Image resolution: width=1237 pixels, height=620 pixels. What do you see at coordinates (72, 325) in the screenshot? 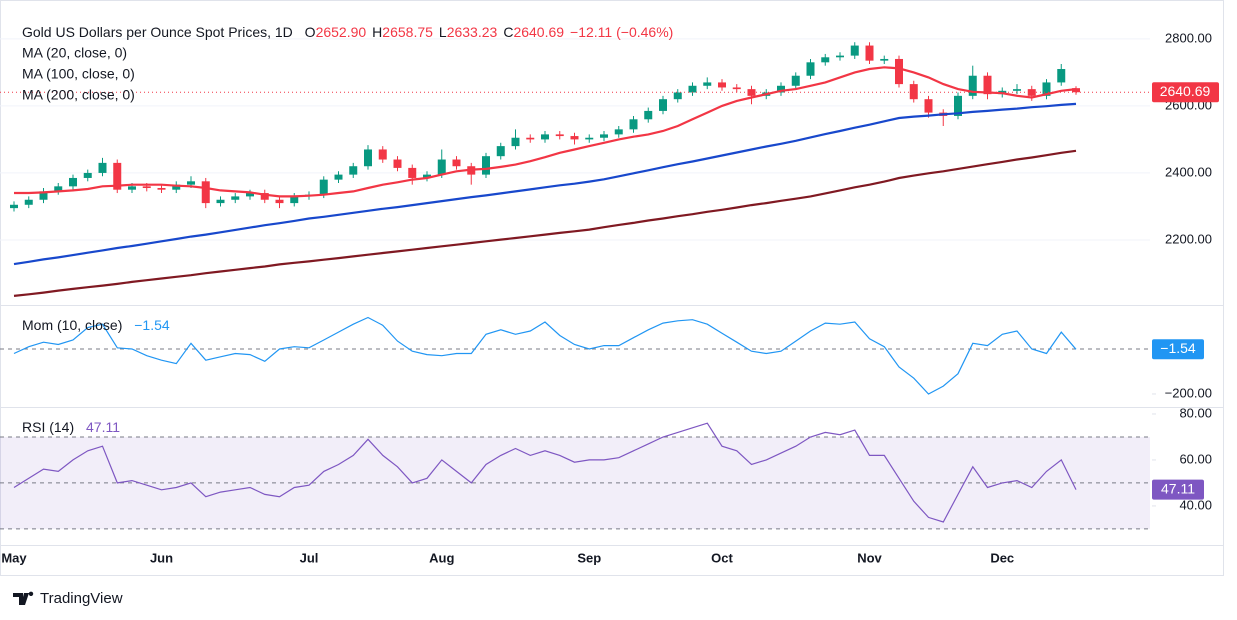
I see `mom-title: Mom (10, close)` at bounding box center [72, 325].